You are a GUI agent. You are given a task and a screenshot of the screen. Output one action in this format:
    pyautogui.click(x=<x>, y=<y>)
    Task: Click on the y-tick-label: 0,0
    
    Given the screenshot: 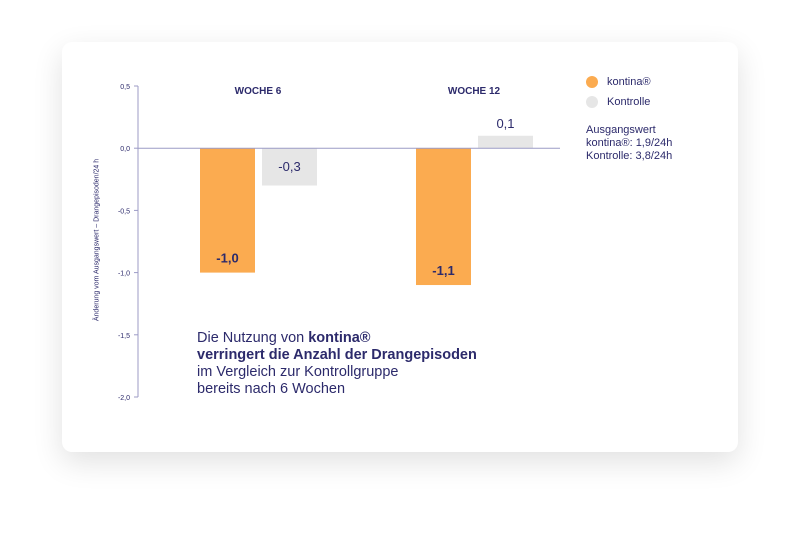 What is the action you would take?
    pyautogui.click(x=125, y=149)
    